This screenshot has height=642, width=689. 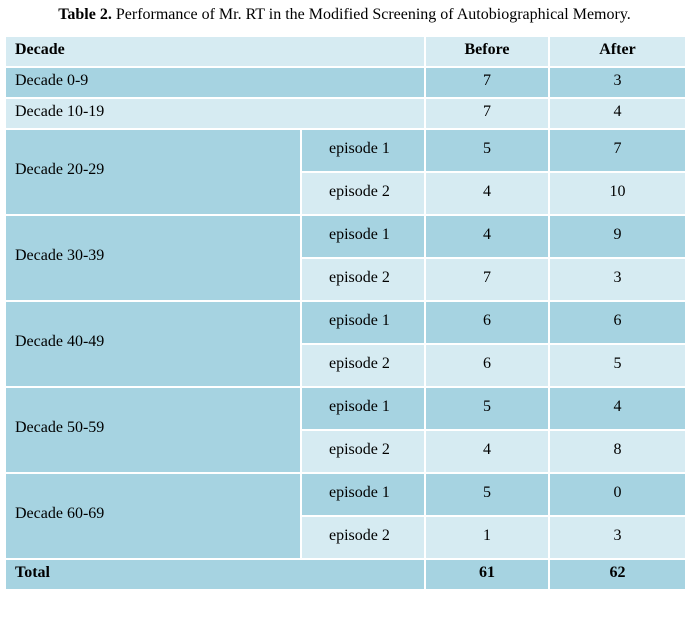 I want to click on table-row: Decade 10-19 7 4, so click(x=345, y=113).